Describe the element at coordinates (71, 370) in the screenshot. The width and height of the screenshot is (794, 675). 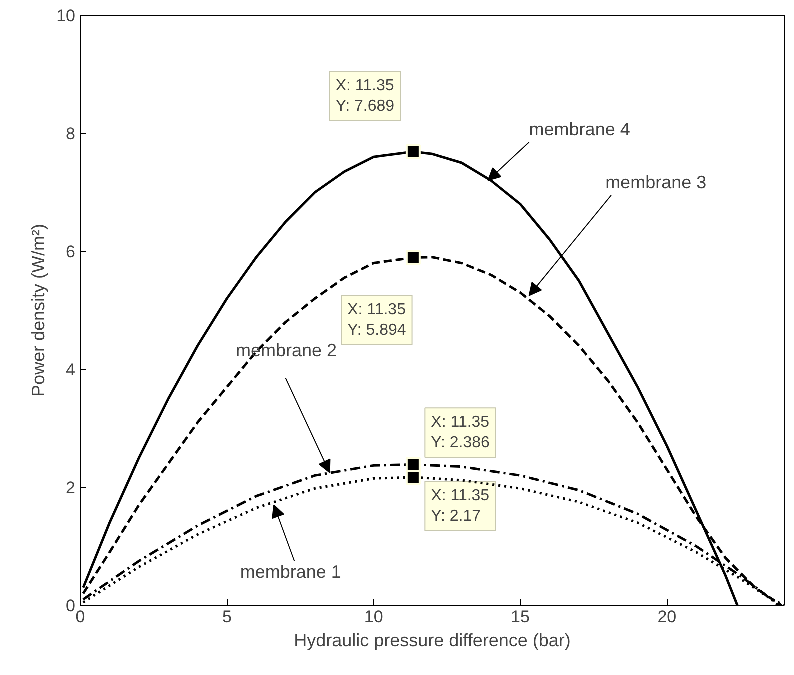
I see `y-tick-label: 4` at that location.